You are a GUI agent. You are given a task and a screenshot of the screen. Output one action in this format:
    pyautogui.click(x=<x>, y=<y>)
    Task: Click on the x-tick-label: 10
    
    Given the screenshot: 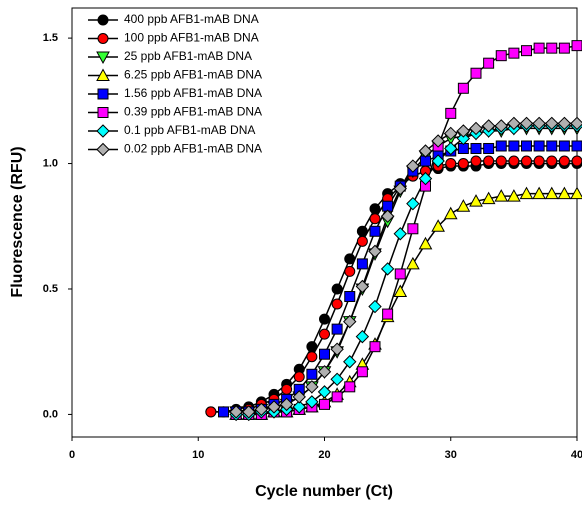 What is the action you would take?
    pyautogui.click(x=198, y=455)
    